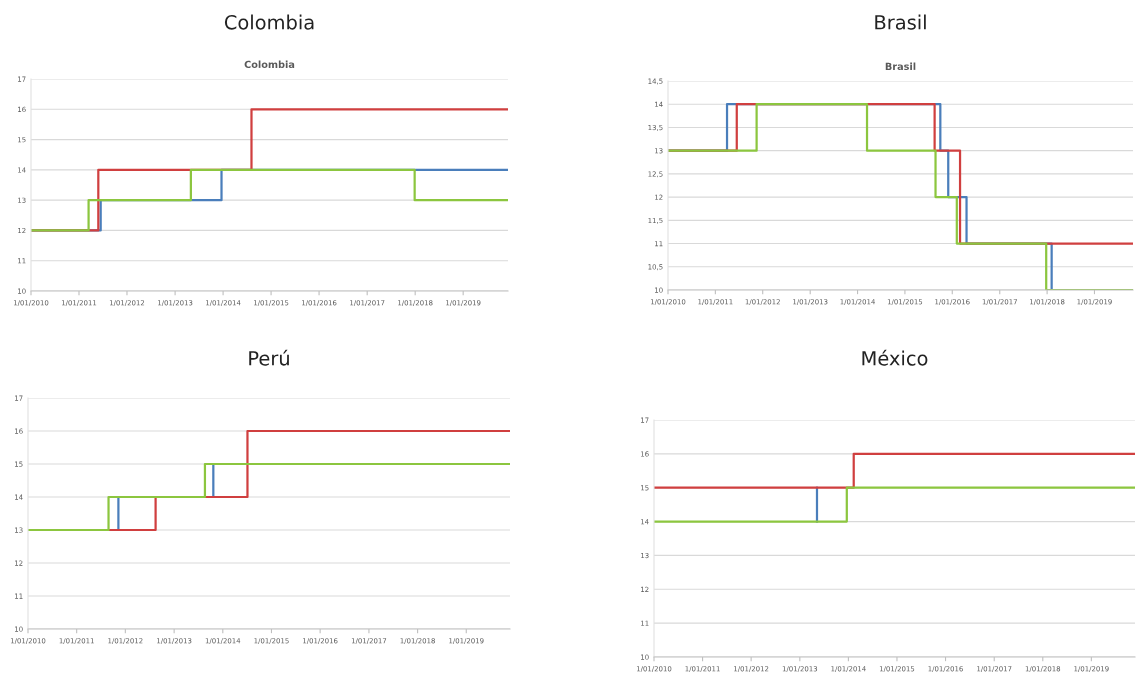  I want to click on chart-title: México, so click(895, 357).